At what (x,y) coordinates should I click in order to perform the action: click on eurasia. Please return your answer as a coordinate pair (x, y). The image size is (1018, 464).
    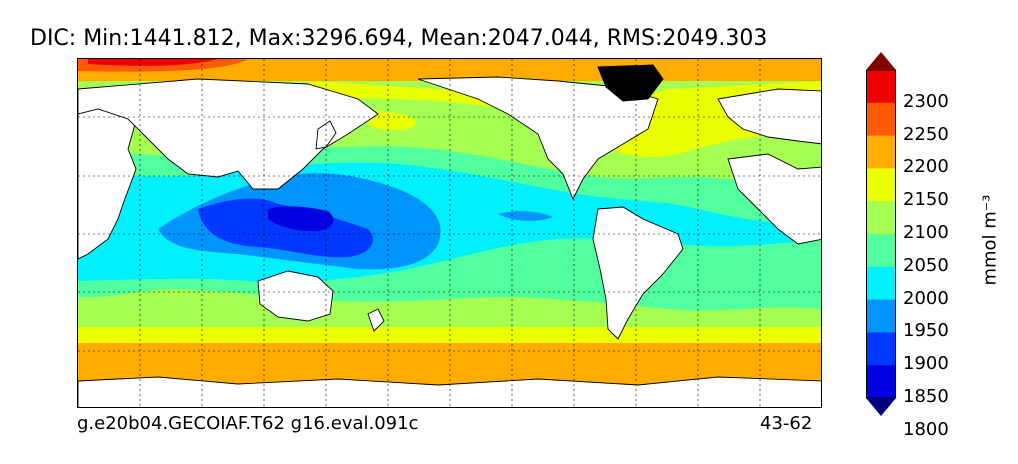
    Looking at the image, I should click on (228, 134).